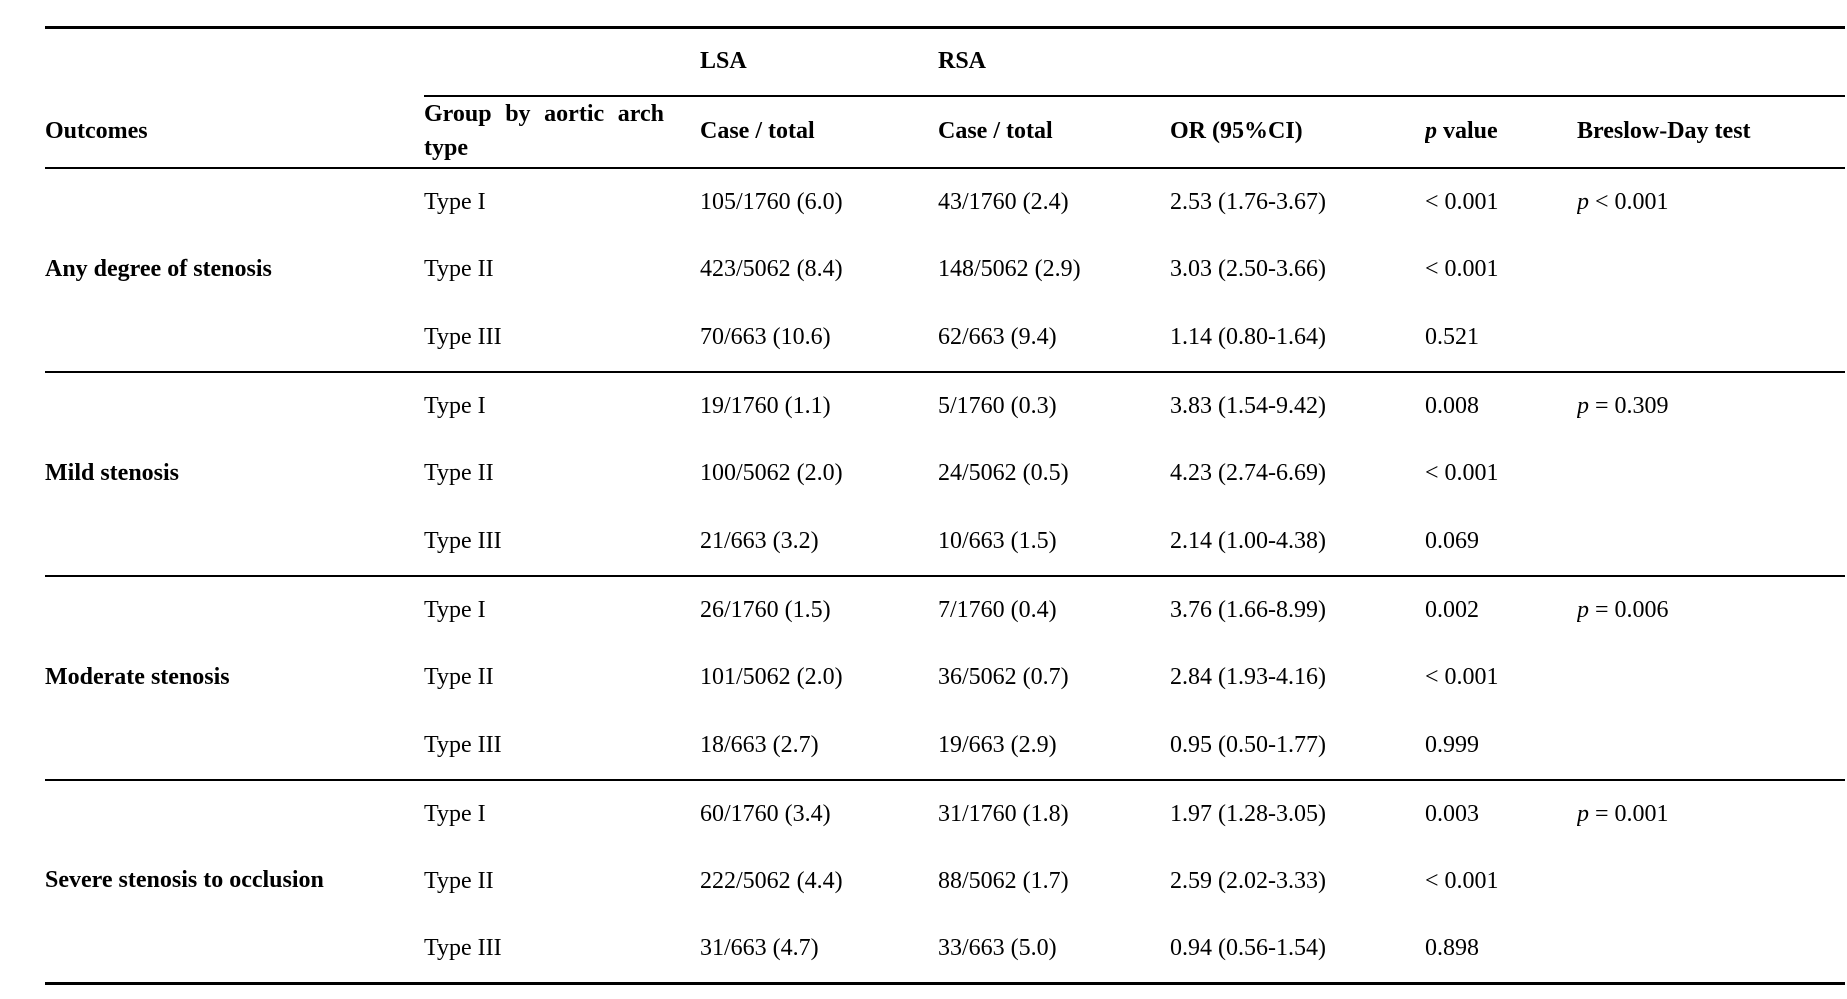  I want to click on cell-lsa-case-total: 31/663 (4.7), so click(759, 948).